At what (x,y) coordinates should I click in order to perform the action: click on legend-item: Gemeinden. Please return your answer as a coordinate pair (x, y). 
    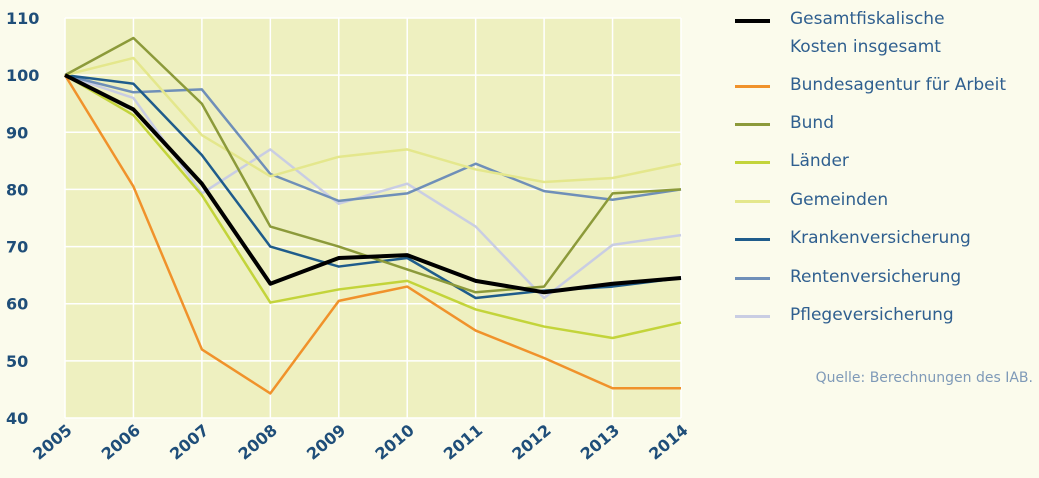
    Looking at the image, I should click on (811, 204).